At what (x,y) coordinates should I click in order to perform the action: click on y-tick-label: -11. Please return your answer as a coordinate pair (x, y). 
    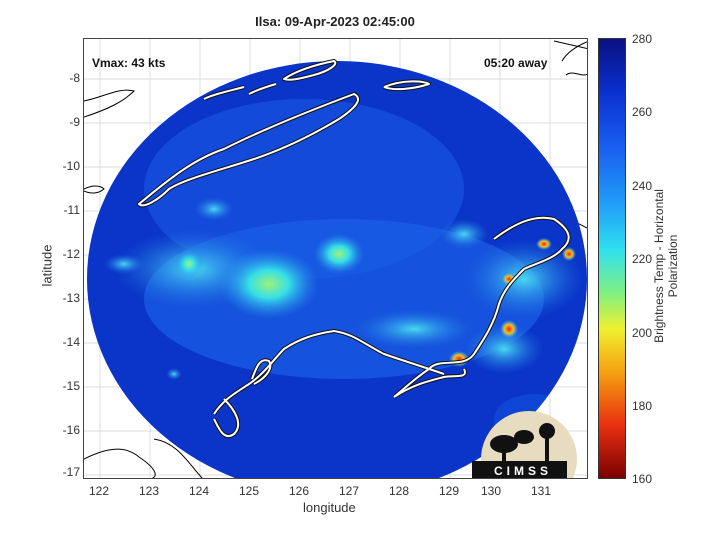
    Looking at the image, I should click on (71, 210).